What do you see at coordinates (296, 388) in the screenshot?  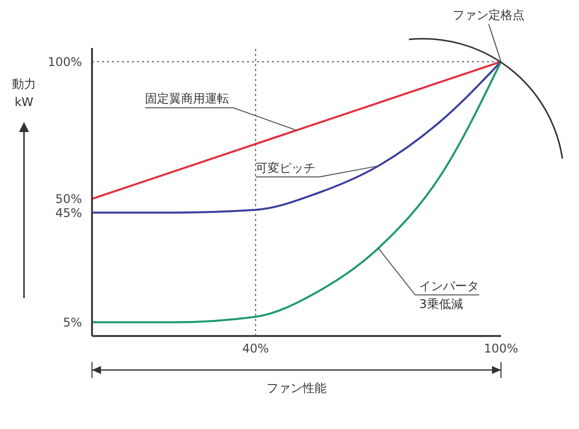 I see `x-axis-title: ファン性能` at bounding box center [296, 388].